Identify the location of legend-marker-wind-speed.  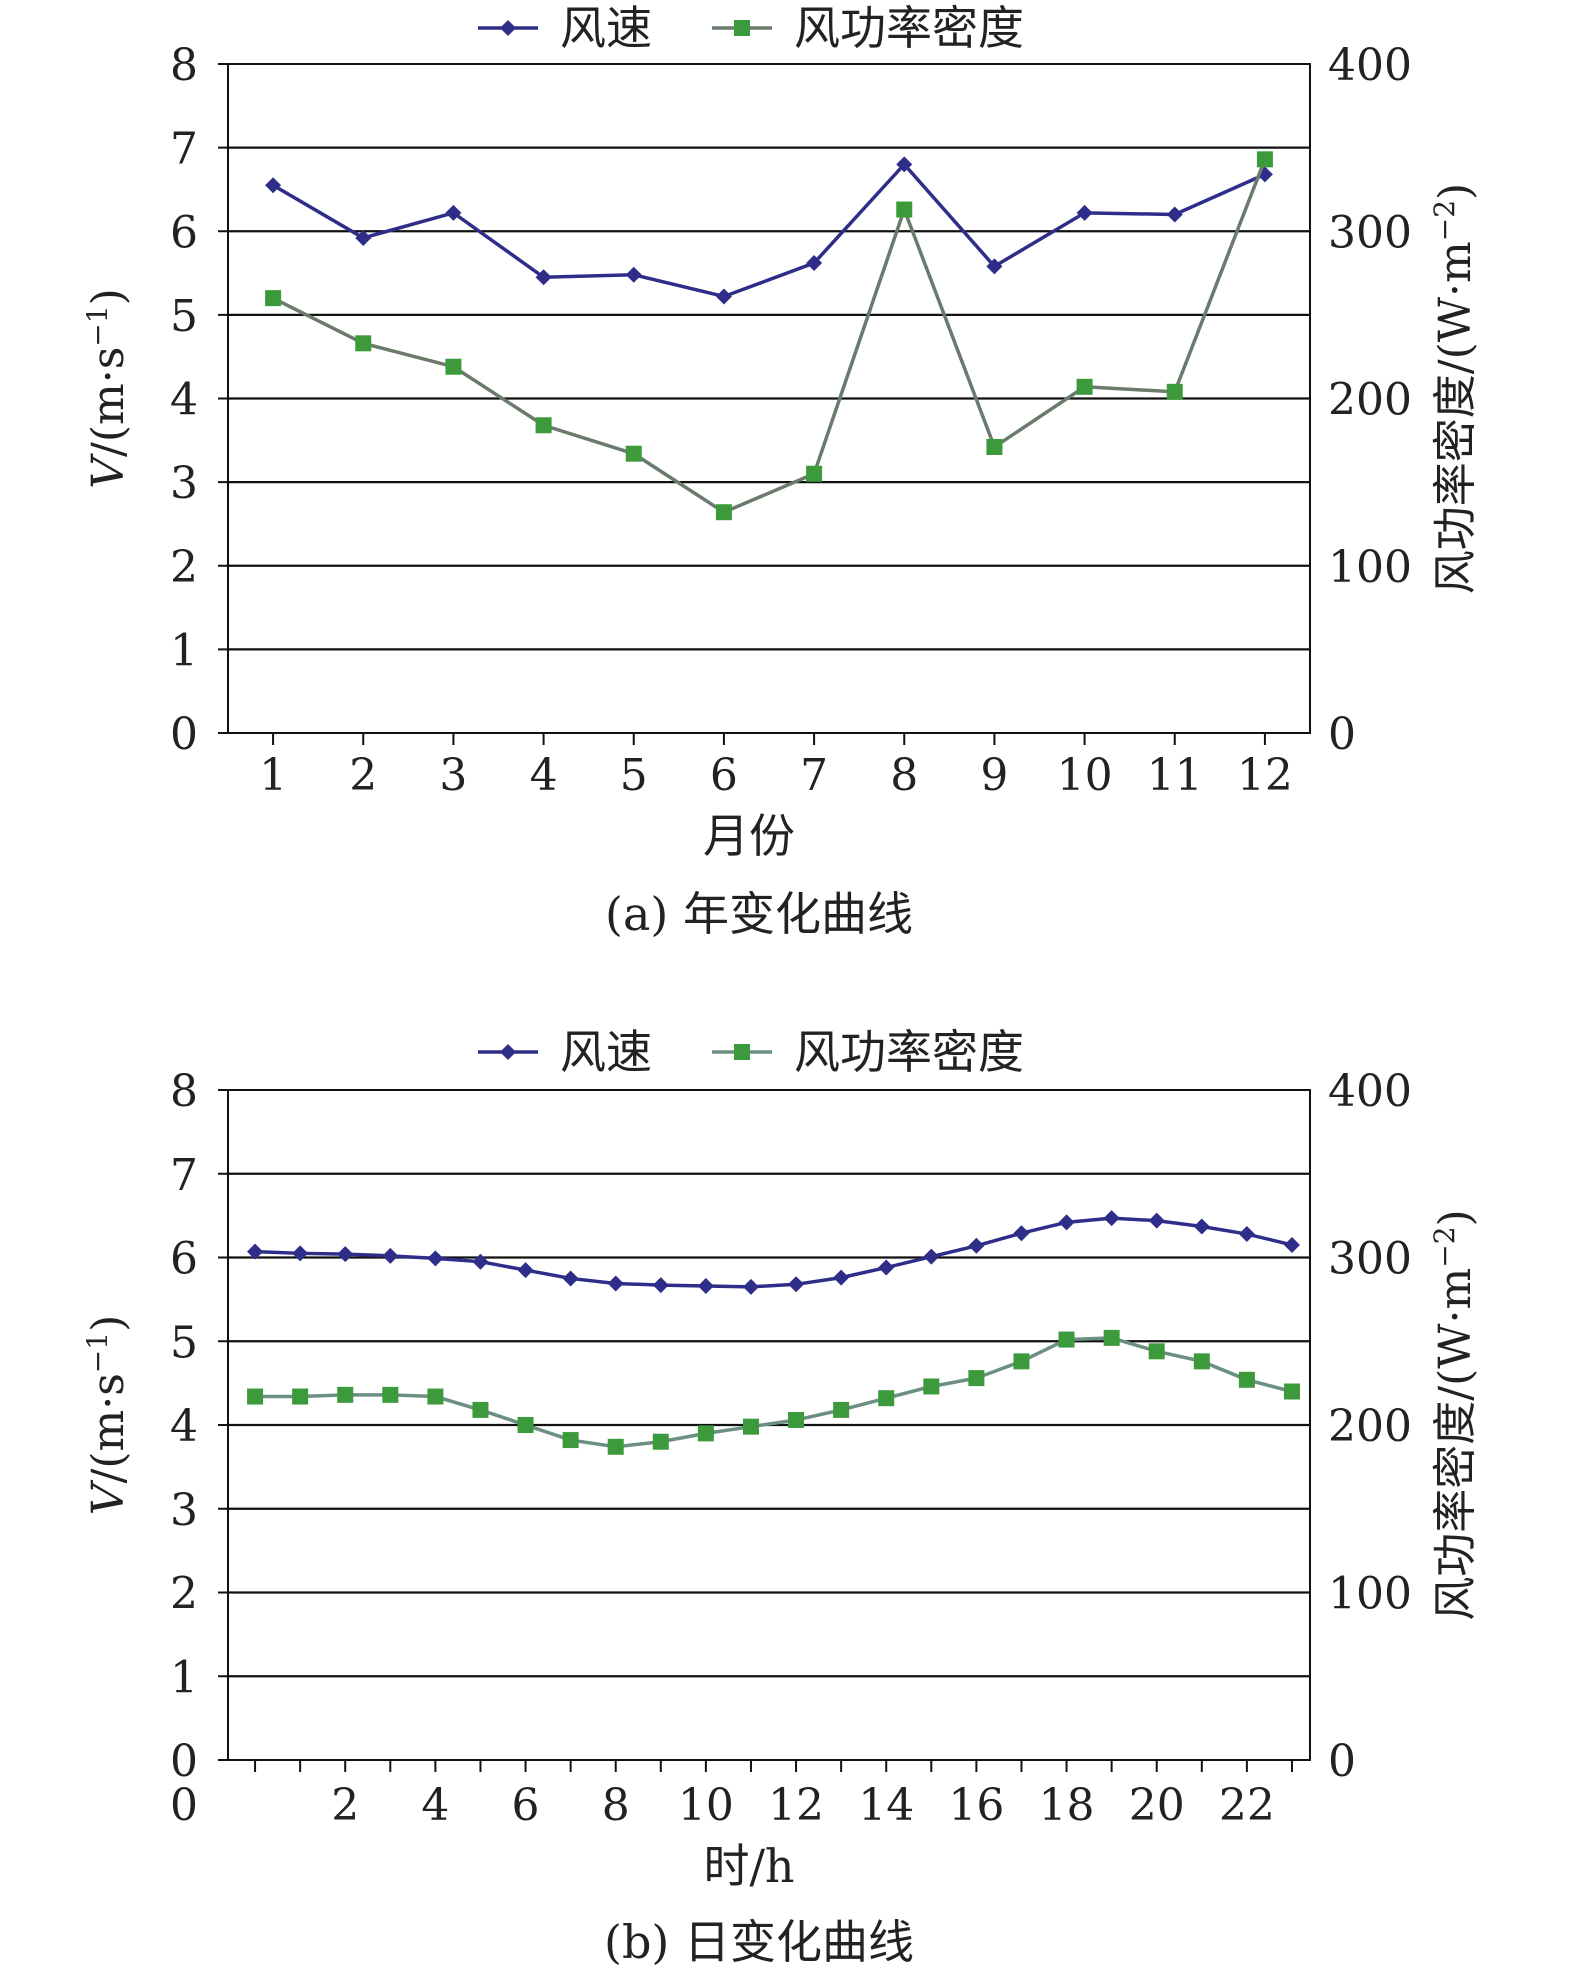
(508, 28).